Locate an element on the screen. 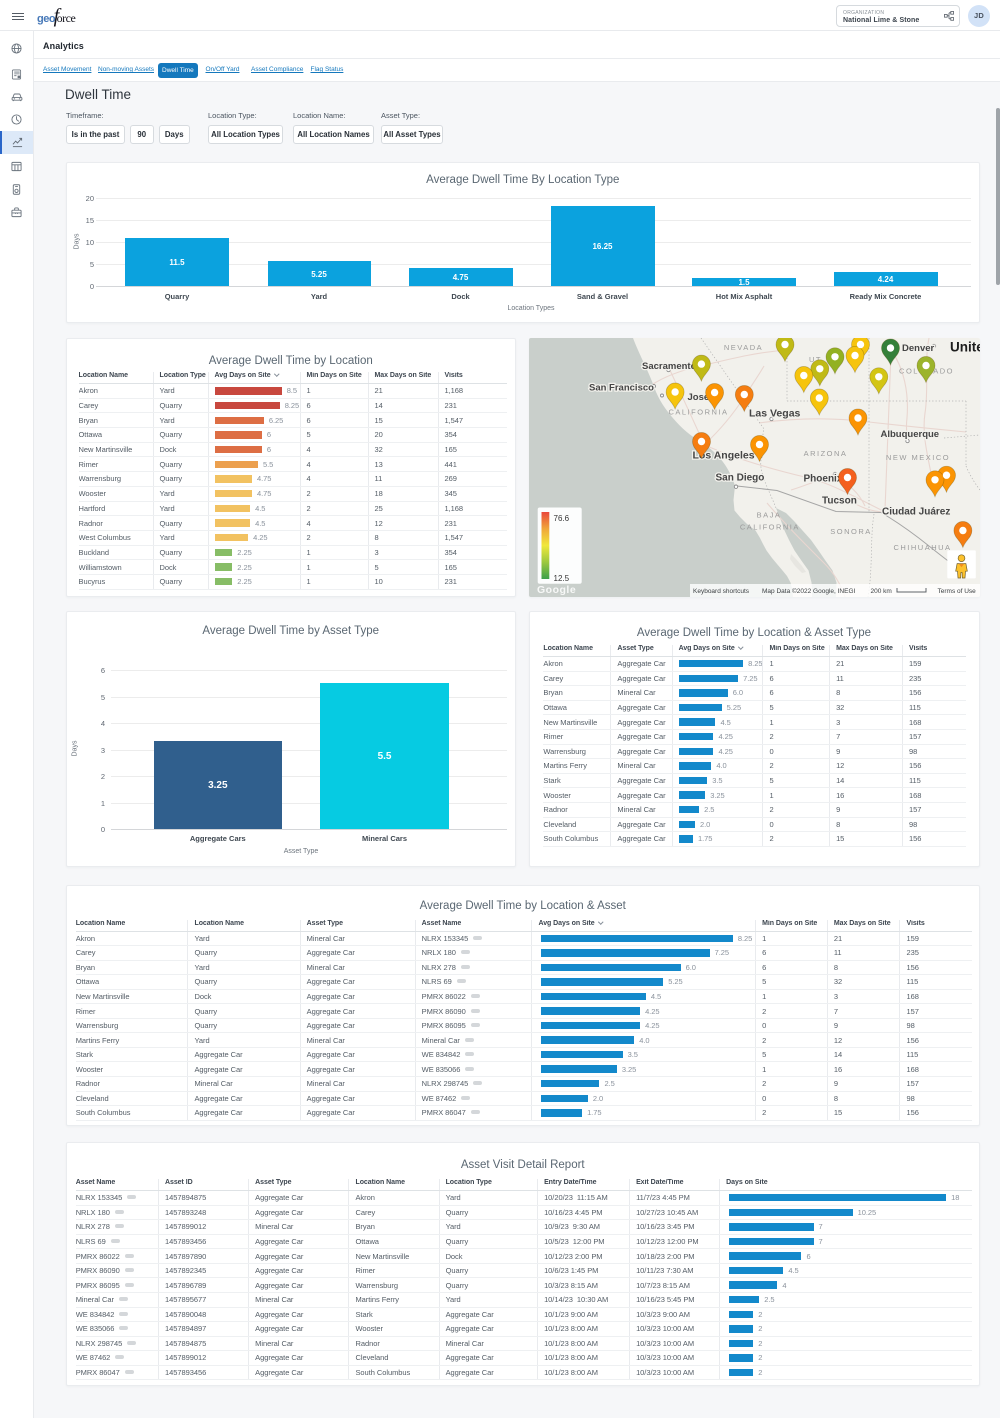 The width and height of the screenshot is (1000, 1418). svg-text: CHIHUAHUA is located at coordinates (922, 547).